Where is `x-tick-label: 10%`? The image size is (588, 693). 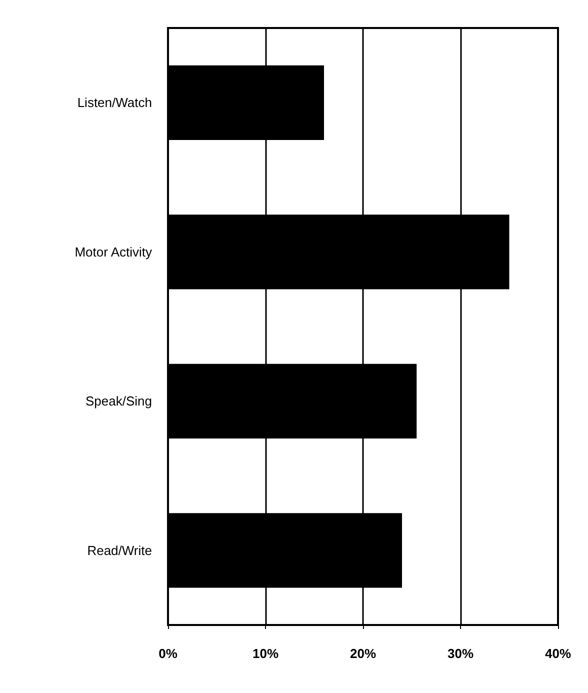 x-tick-label: 10% is located at coordinates (265, 653).